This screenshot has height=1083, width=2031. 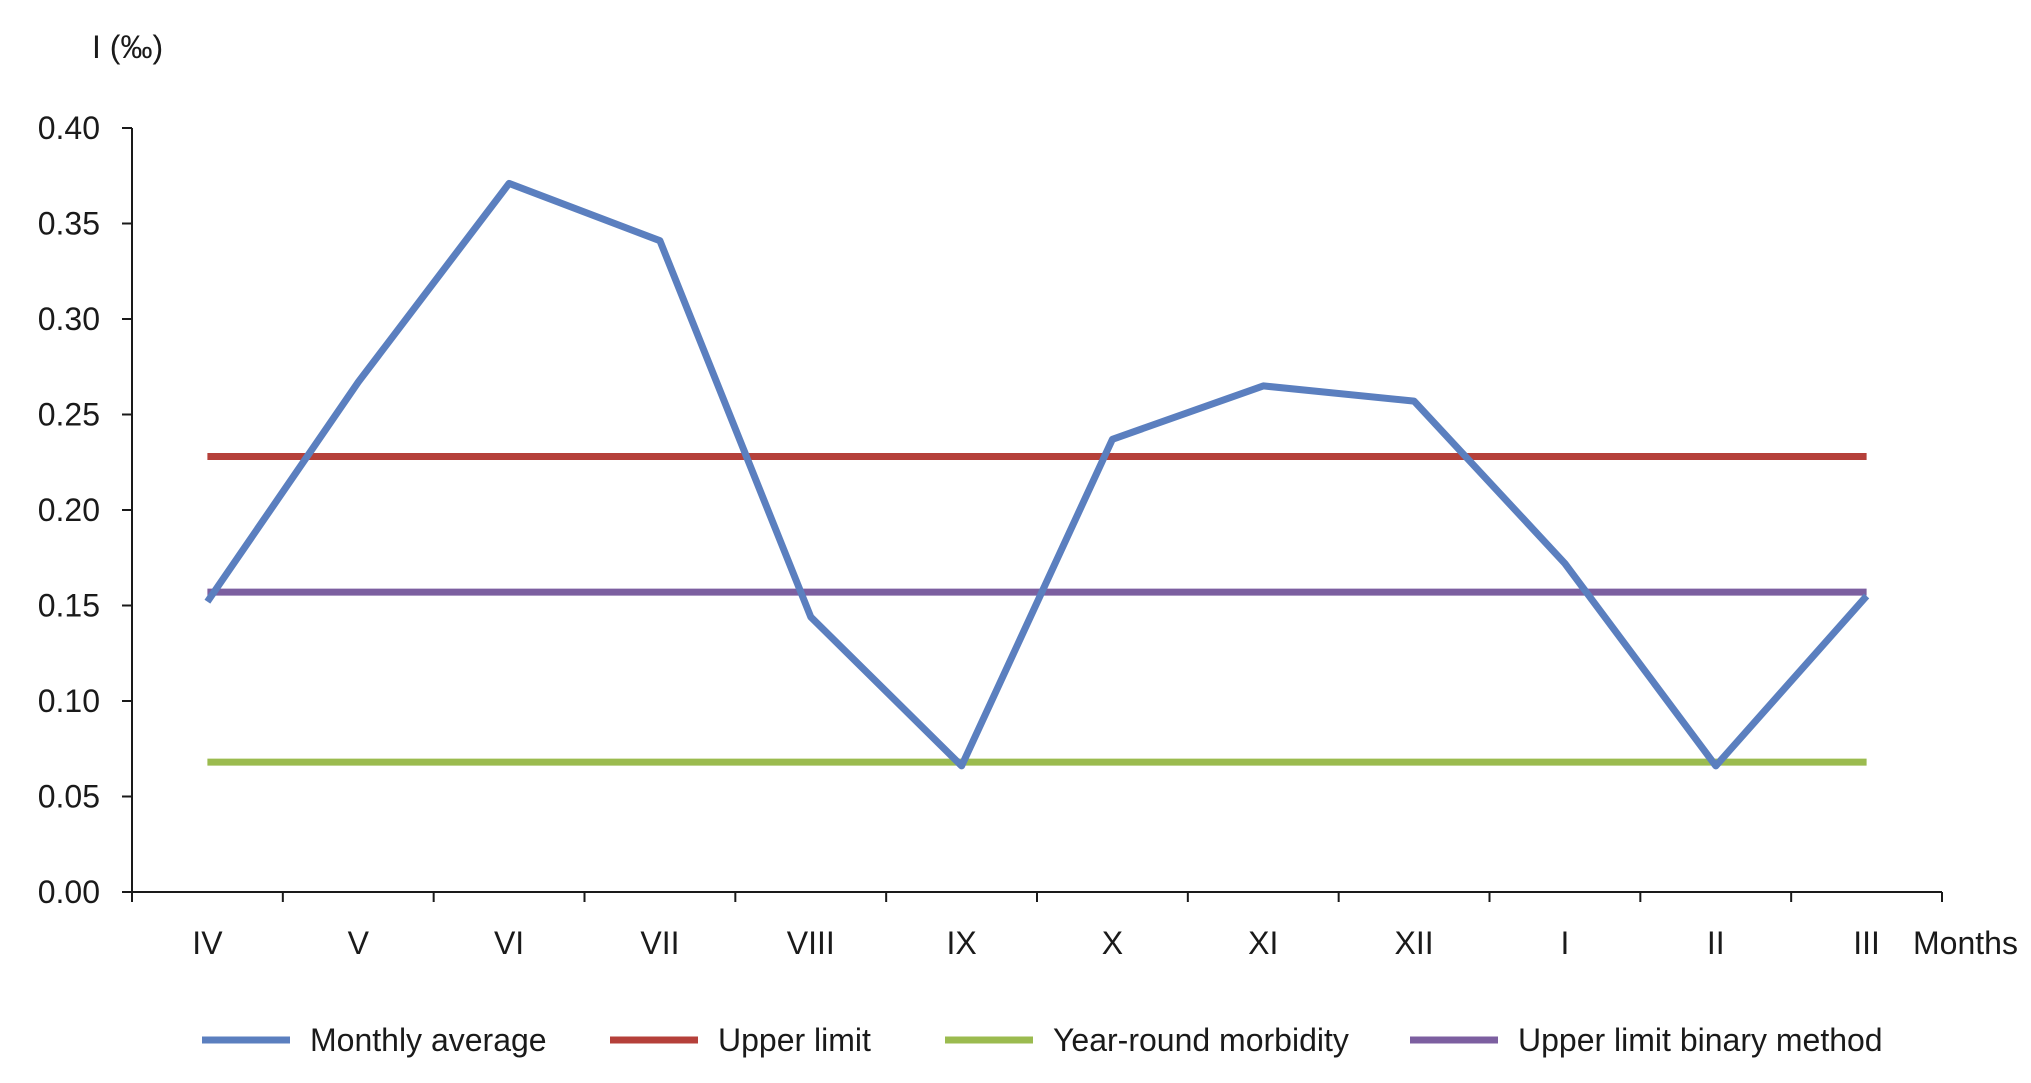 What do you see at coordinates (69, 415) in the screenshot?
I see `y-tick-label: 0.25` at bounding box center [69, 415].